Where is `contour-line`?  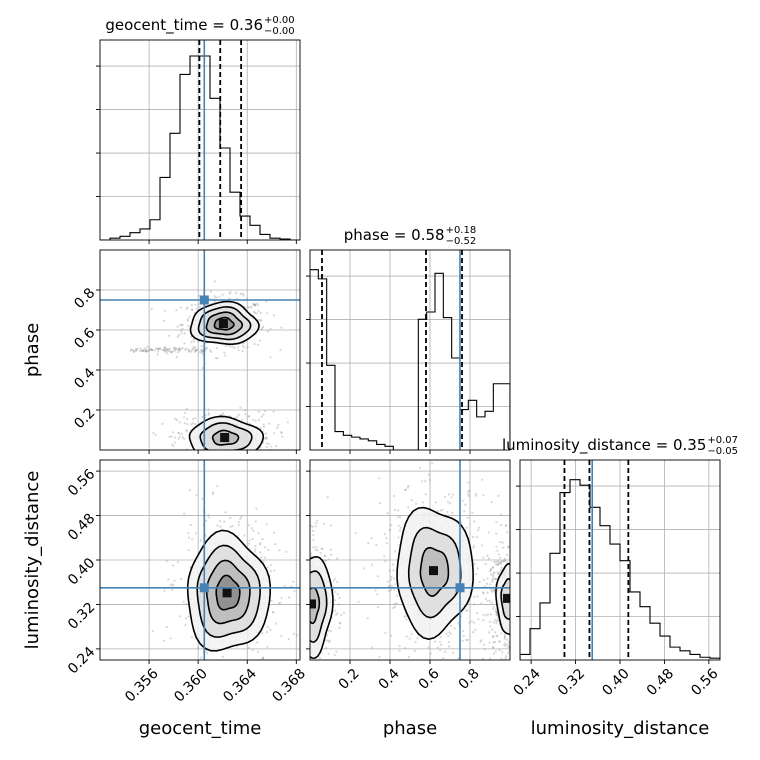
contour-line is located at coordinates (322, 607).